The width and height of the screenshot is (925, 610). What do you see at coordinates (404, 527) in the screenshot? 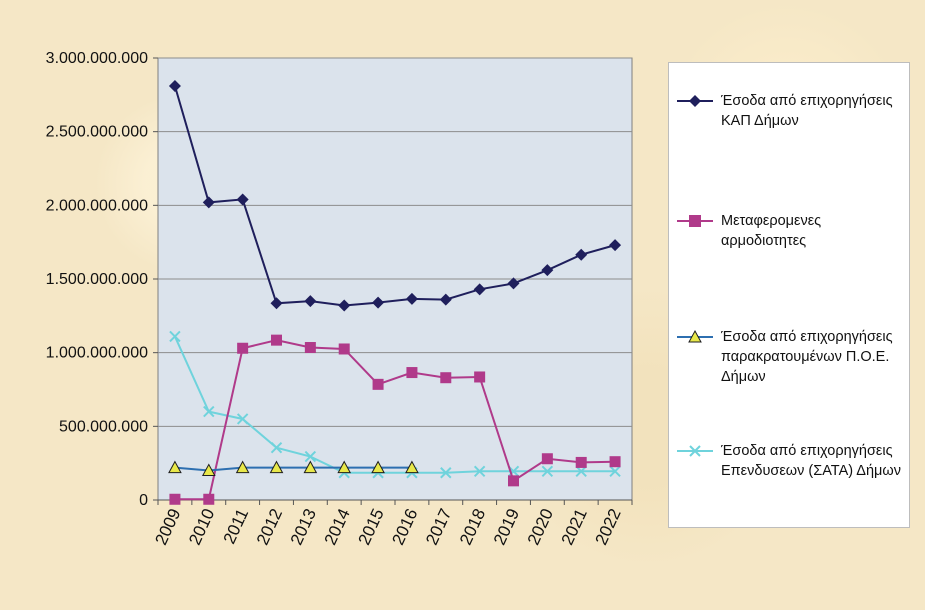
I see `x-tick-label: 2016` at bounding box center [404, 527].